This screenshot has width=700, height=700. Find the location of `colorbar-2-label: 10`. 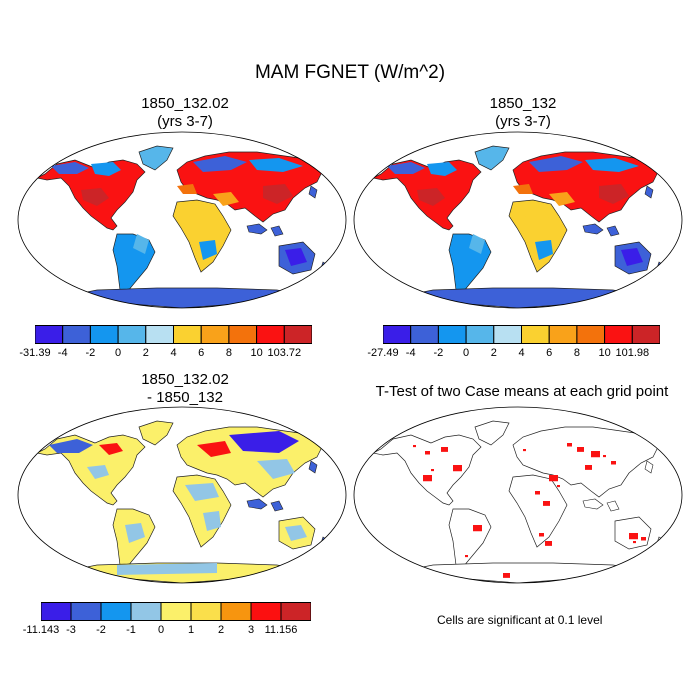

colorbar-2-label: 10 is located at coordinates (604, 353).